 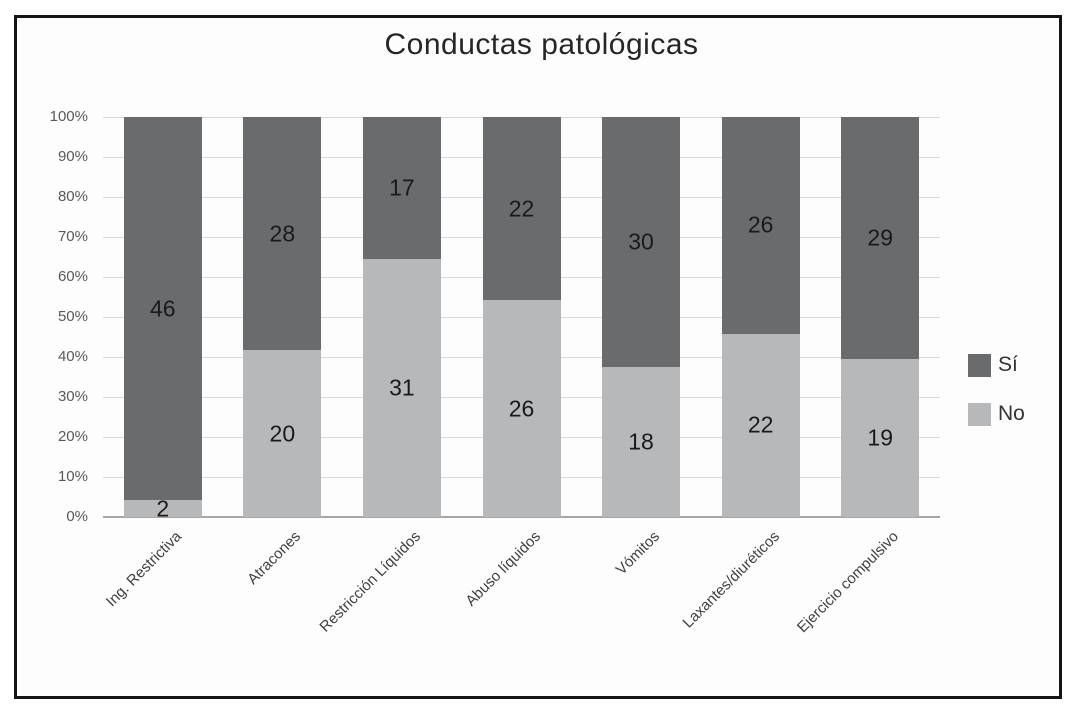 I want to click on bar-value-label-si: 30, so click(x=641, y=241).